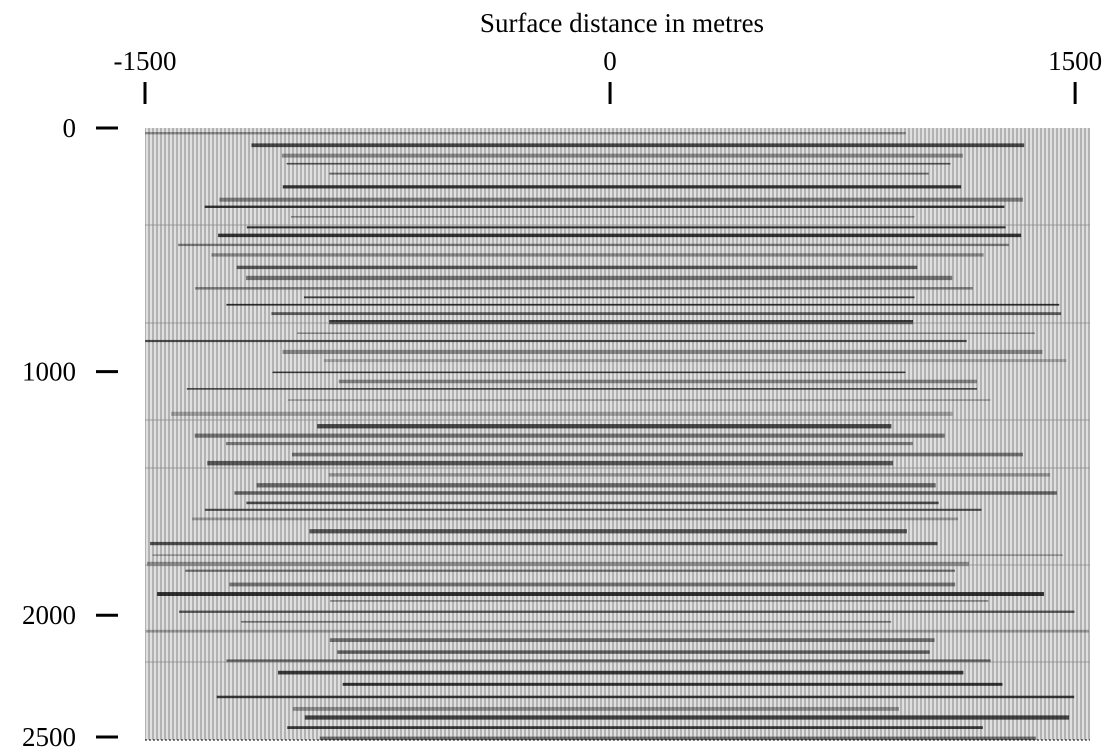 The width and height of the screenshot is (1119, 756). Describe the element at coordinates (70, 128) in the screenshot. I see `y-tick-label: 0` at that location.